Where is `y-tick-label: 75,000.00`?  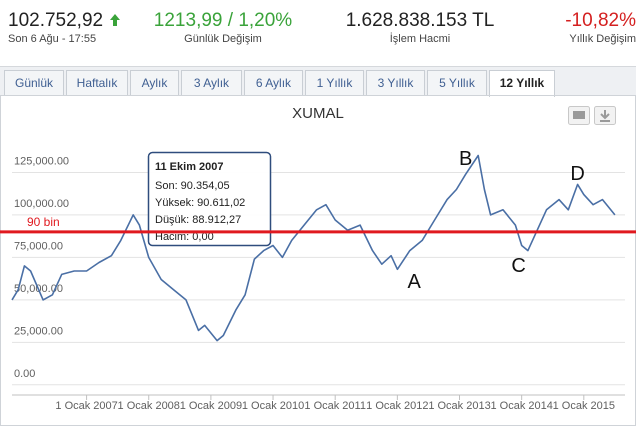 y-tick-label: 75,000.00 is located at coordinates (38, 246).